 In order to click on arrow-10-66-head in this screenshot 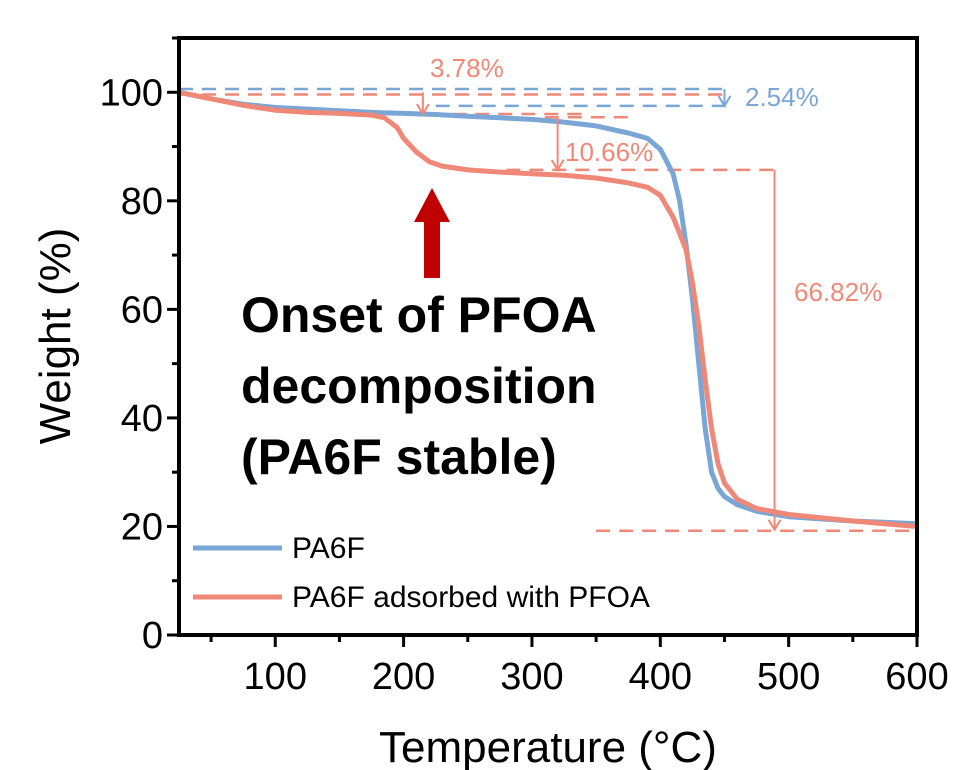, I will do `click(557, 165)`.